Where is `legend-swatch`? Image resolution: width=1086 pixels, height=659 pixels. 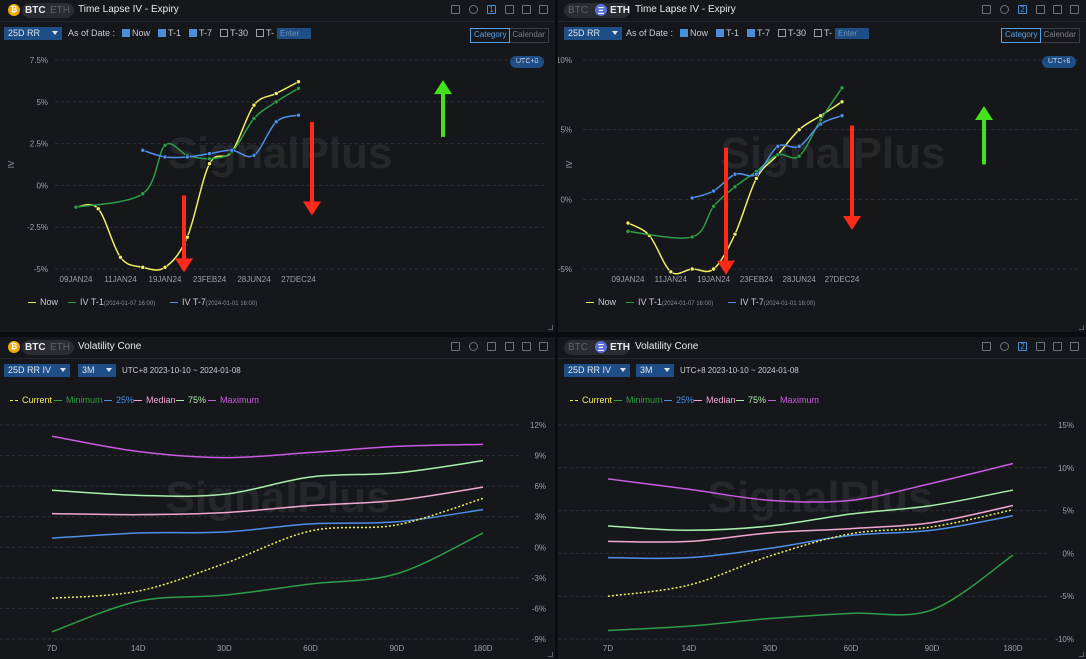
legend-swatch is located at coordinates (180, 401).